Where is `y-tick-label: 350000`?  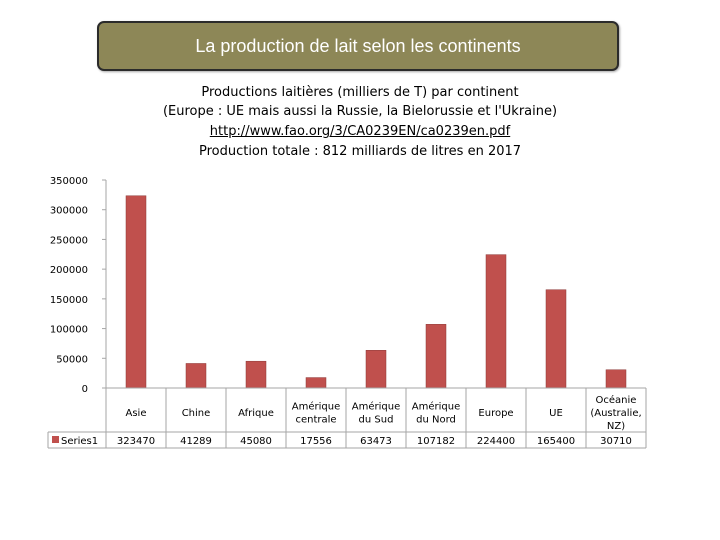
y-tick-label: 350000 is located at coordinates (69, 181).